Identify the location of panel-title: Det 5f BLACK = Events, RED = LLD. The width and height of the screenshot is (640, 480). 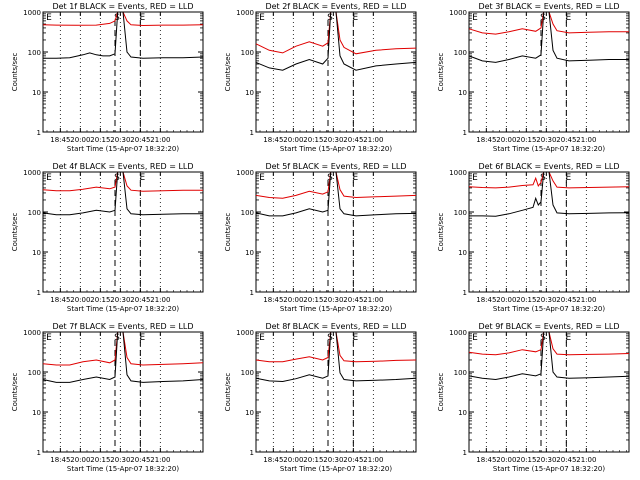
(335, 166).